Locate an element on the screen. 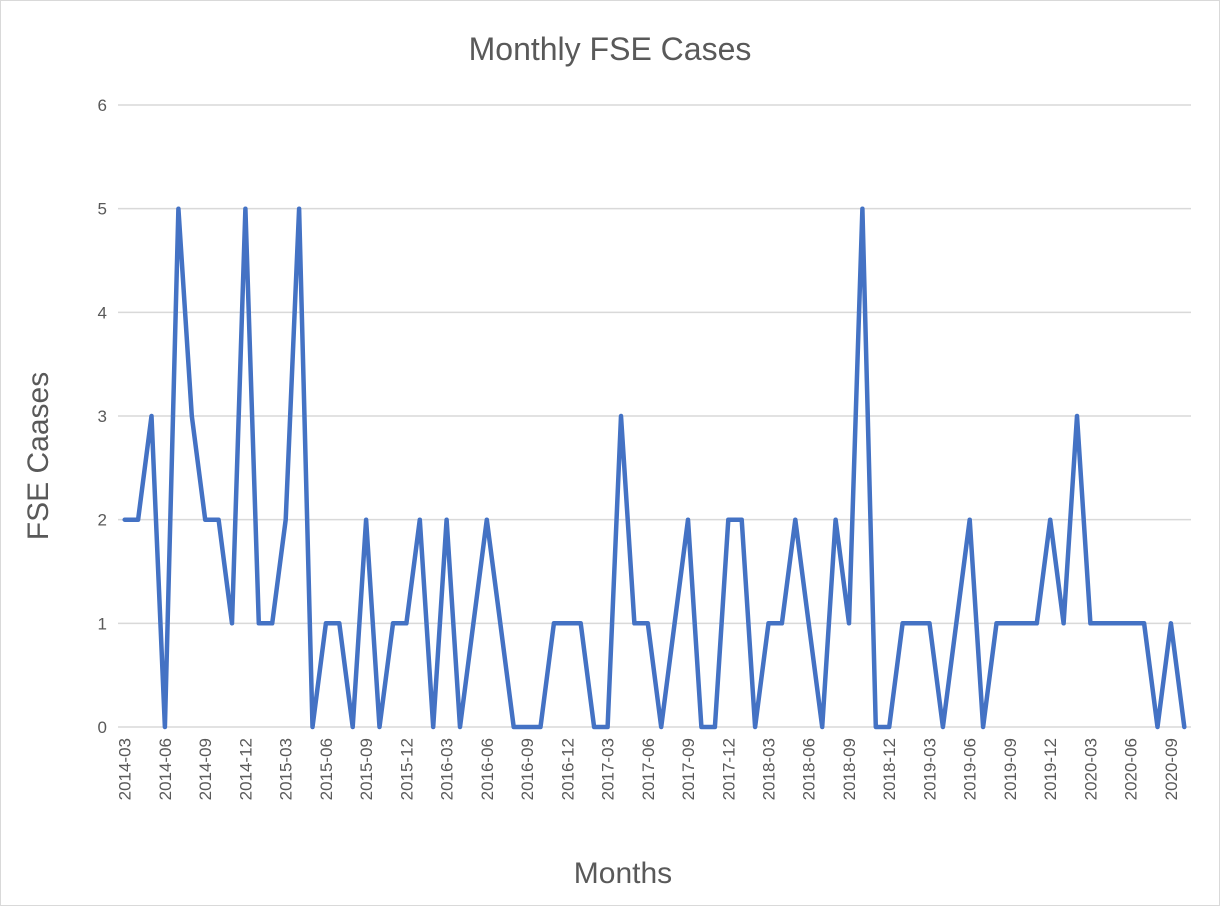  y-tick-label: 1 is located at coordinates (102, 623).